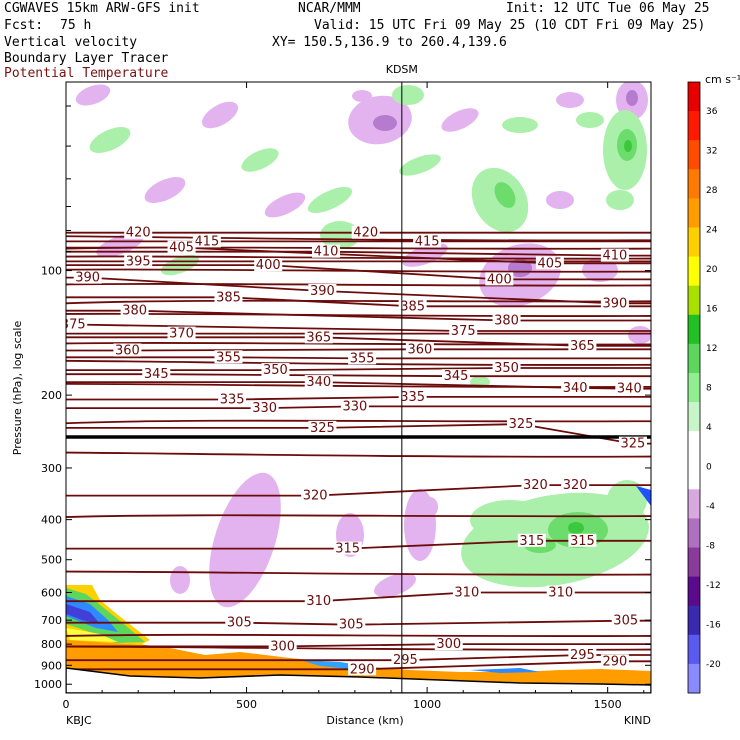 Image resolution: width=740 pixels, height=740 pixels. Describe the element at coordinates (358, 680) in the screenshot. I see `terrain` at that location.